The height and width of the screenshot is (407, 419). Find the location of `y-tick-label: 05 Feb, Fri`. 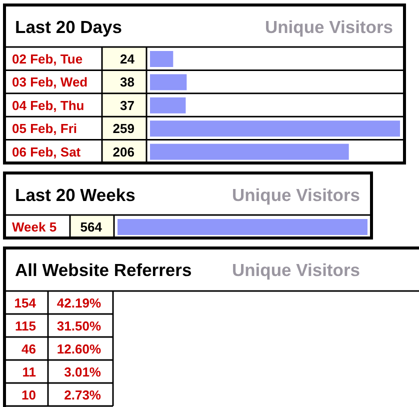

y-tick-label: 05 Feb, Fri is located at coordinates (45, 128).